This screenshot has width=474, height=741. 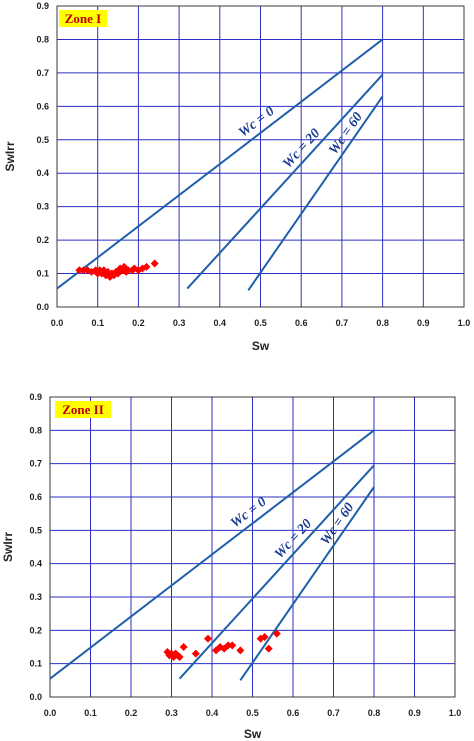 I want to click on zone-label: Zone II, so click(x=83, y=409).